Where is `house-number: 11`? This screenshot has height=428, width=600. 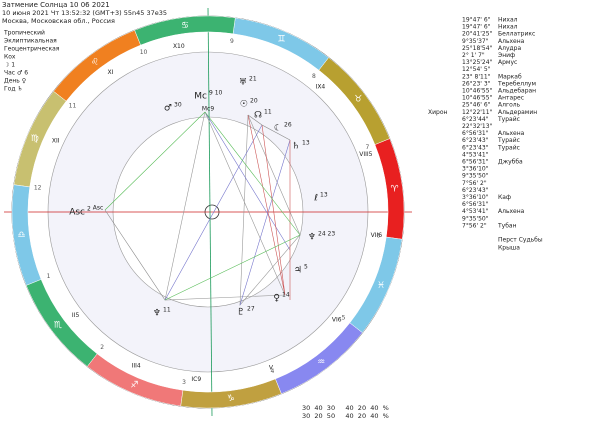 house-number: 11 is located at coordinates (73, 106).